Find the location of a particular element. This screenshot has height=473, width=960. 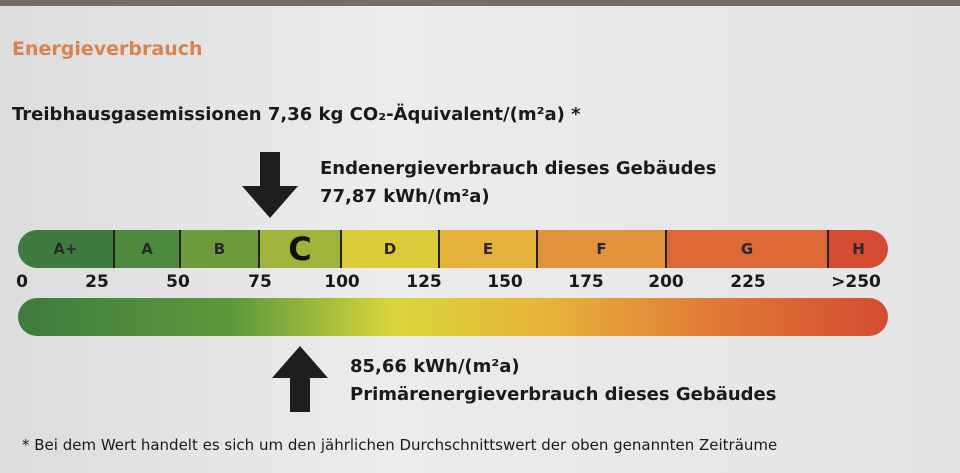

scale-tick: 125 is located at coordinates (424, 282).